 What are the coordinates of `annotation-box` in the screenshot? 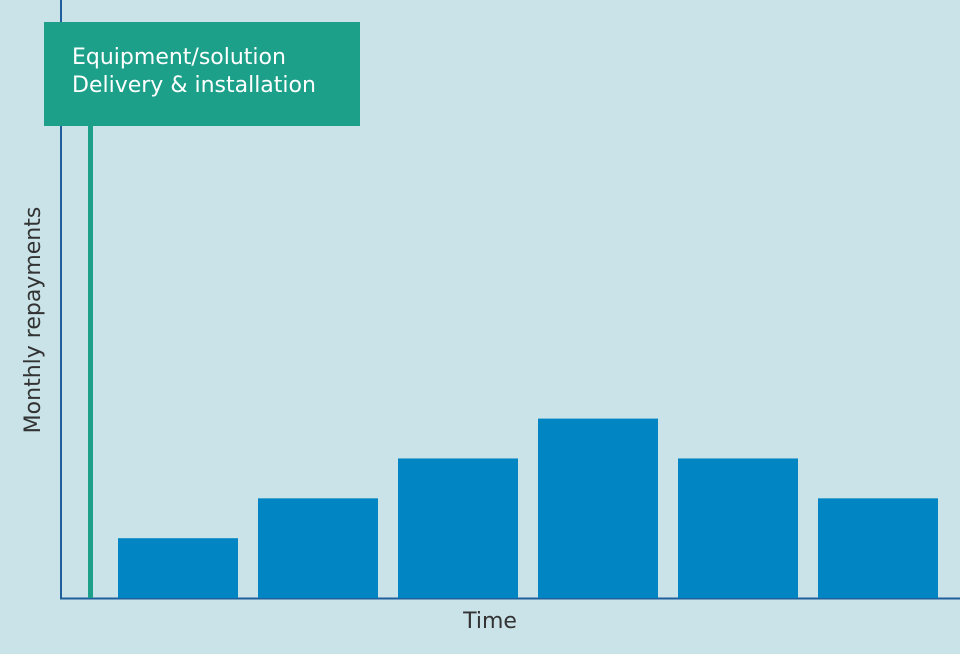 It's located at (202, 74).